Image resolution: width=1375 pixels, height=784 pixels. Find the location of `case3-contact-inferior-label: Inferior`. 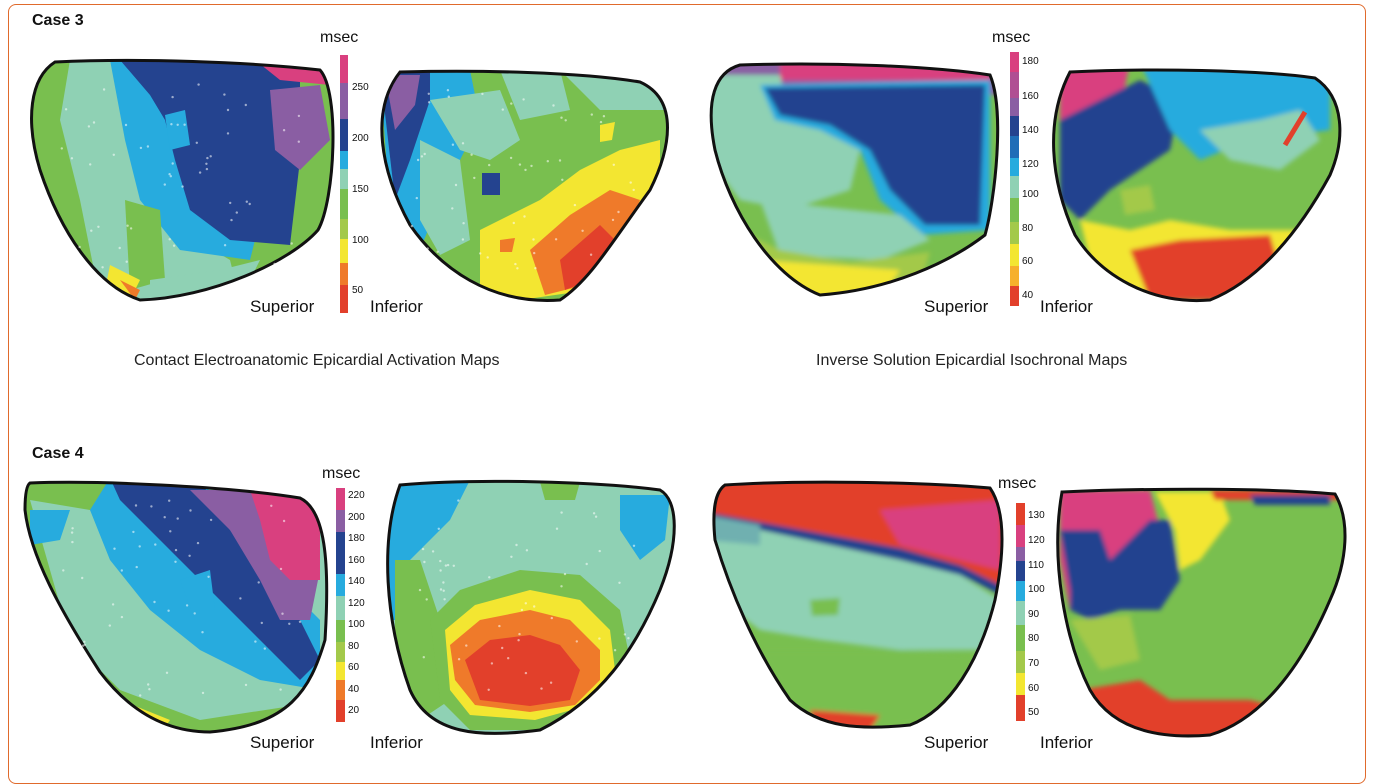

case3-contact-inferior-label: Inferior is located at coordinates (396, 306).